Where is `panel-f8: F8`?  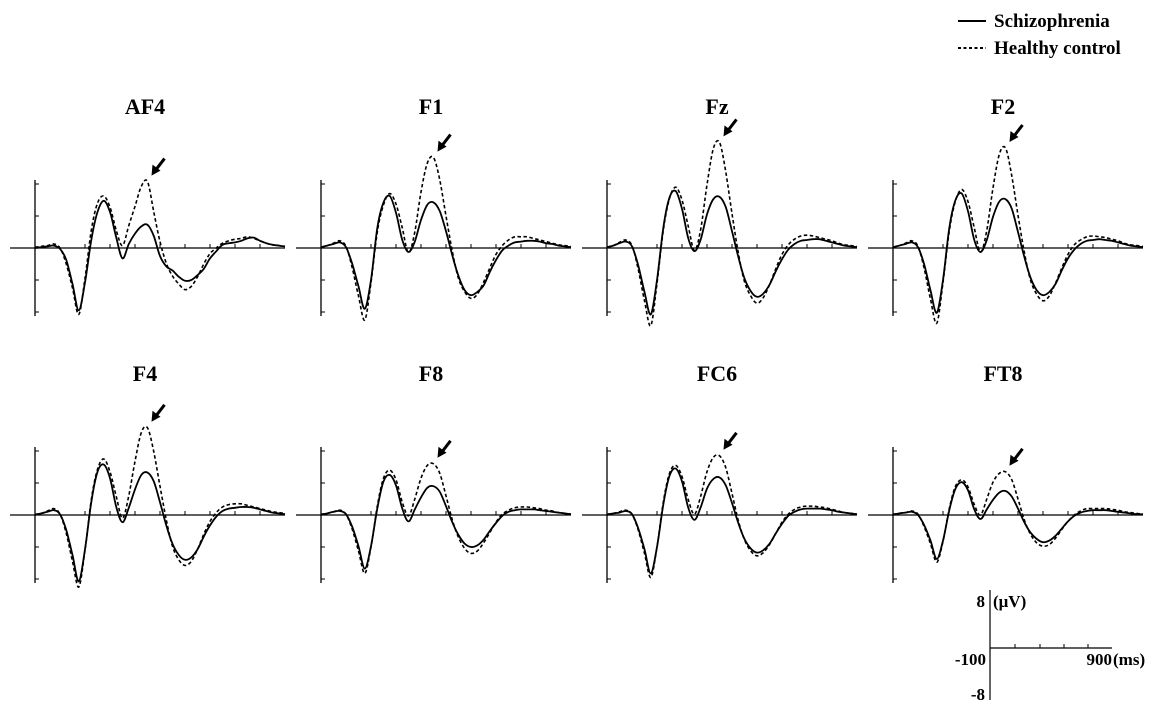
panel-f8: F8 is located at coordinates (434, 472).